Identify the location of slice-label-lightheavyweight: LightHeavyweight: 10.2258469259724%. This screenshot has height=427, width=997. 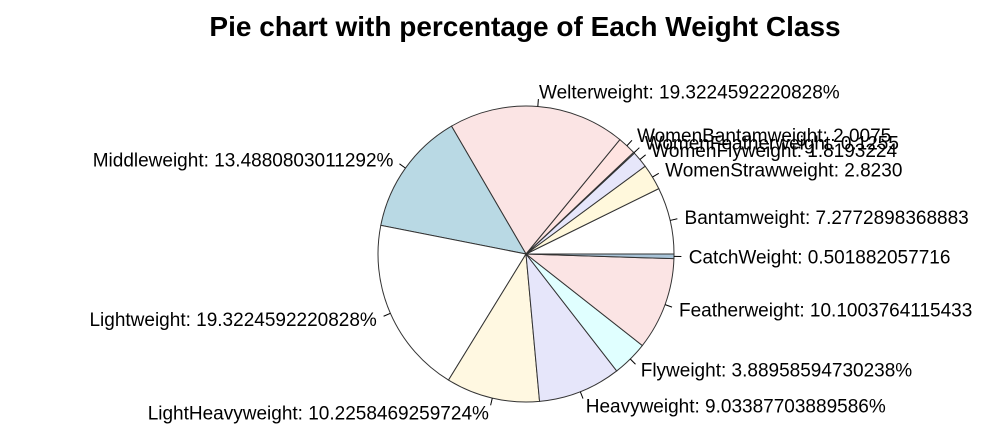
(318, 414).